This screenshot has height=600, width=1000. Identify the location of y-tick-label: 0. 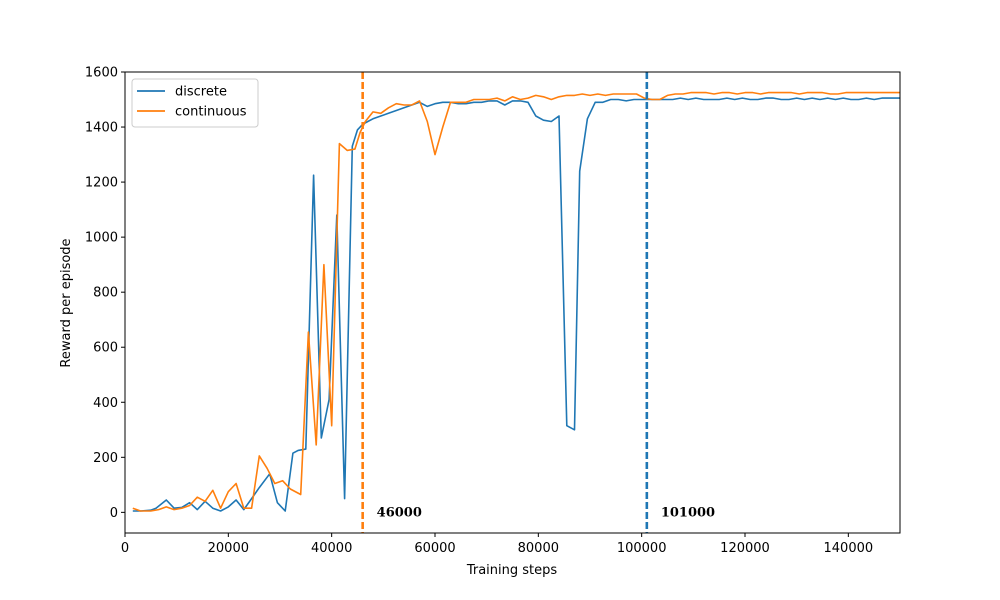
(114, 513).